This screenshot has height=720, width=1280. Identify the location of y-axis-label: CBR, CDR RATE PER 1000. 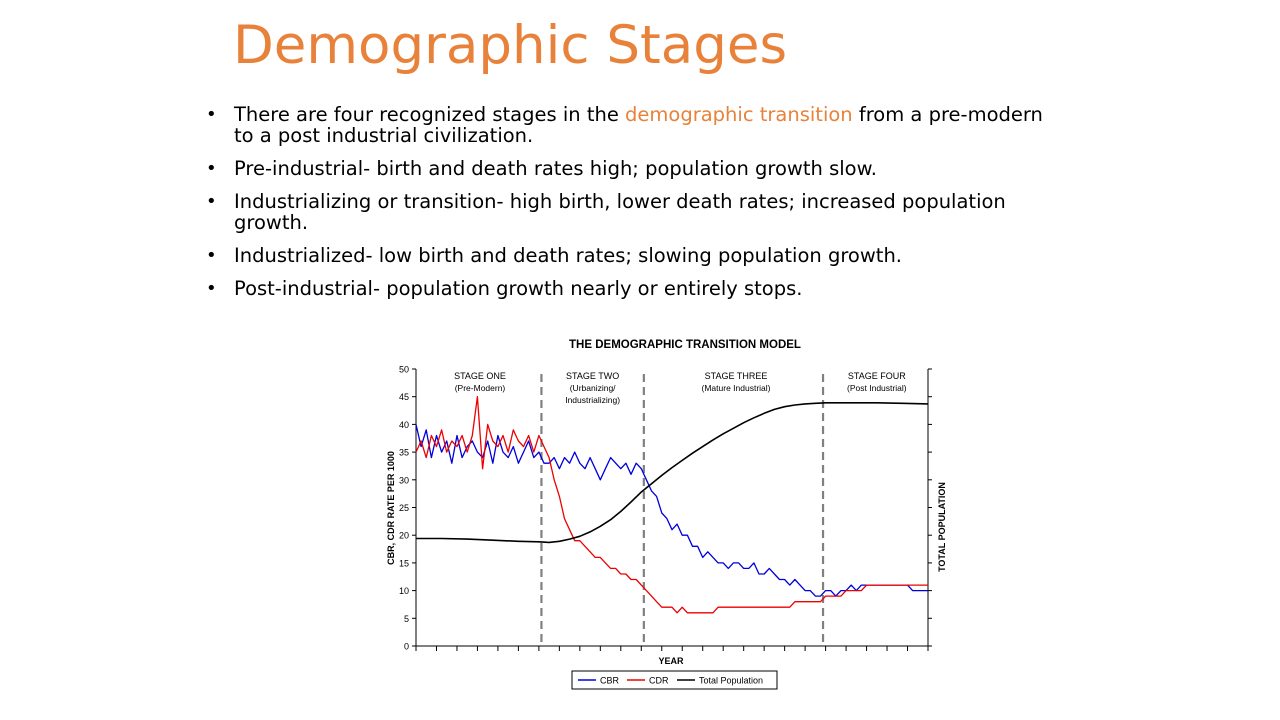
(391, 508).